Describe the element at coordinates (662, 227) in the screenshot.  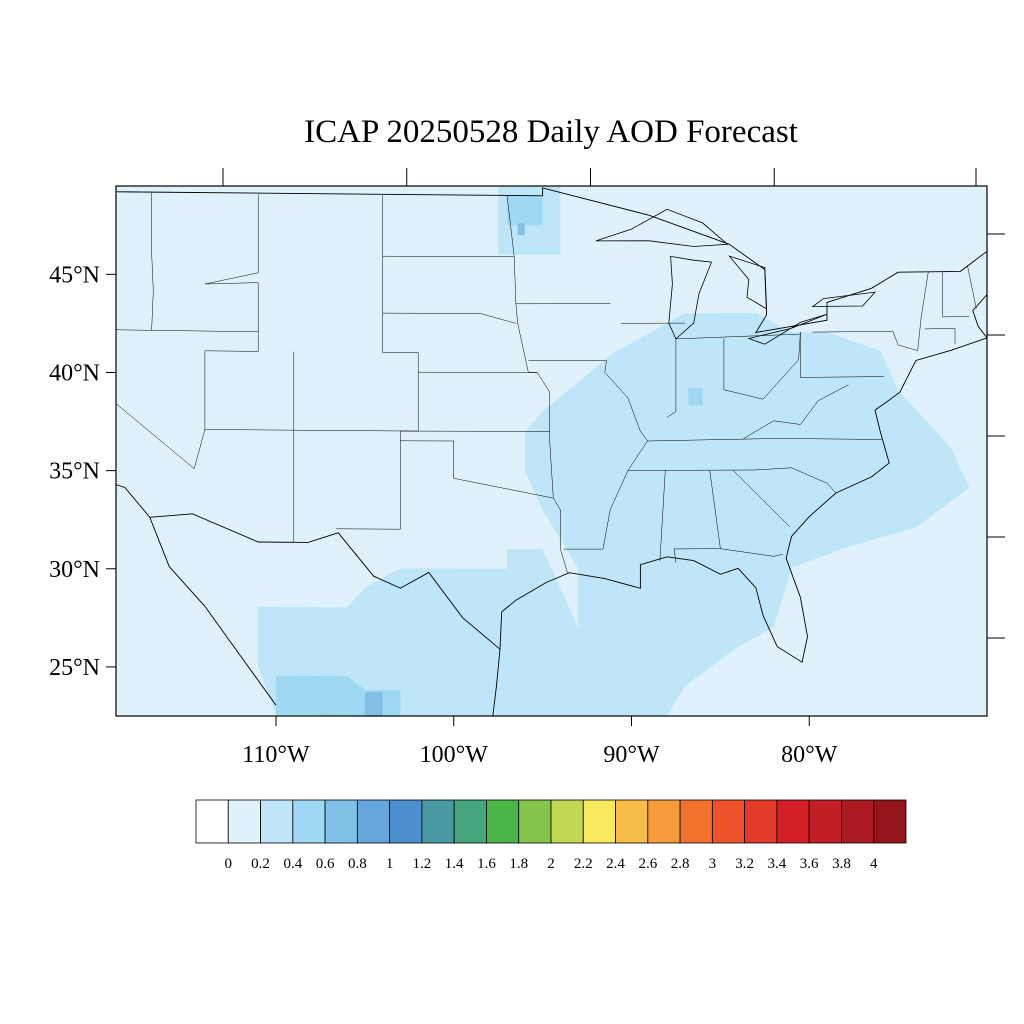
I see `lake-superior` at that location.